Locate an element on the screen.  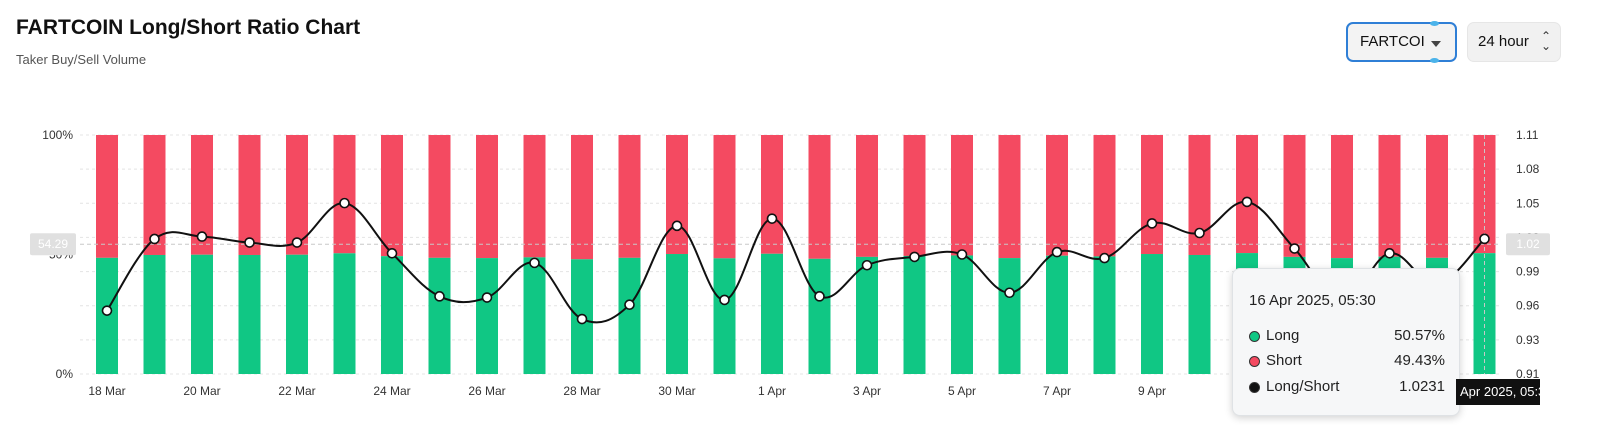
long-swatch-icon is located at coordinates (1254, 336).